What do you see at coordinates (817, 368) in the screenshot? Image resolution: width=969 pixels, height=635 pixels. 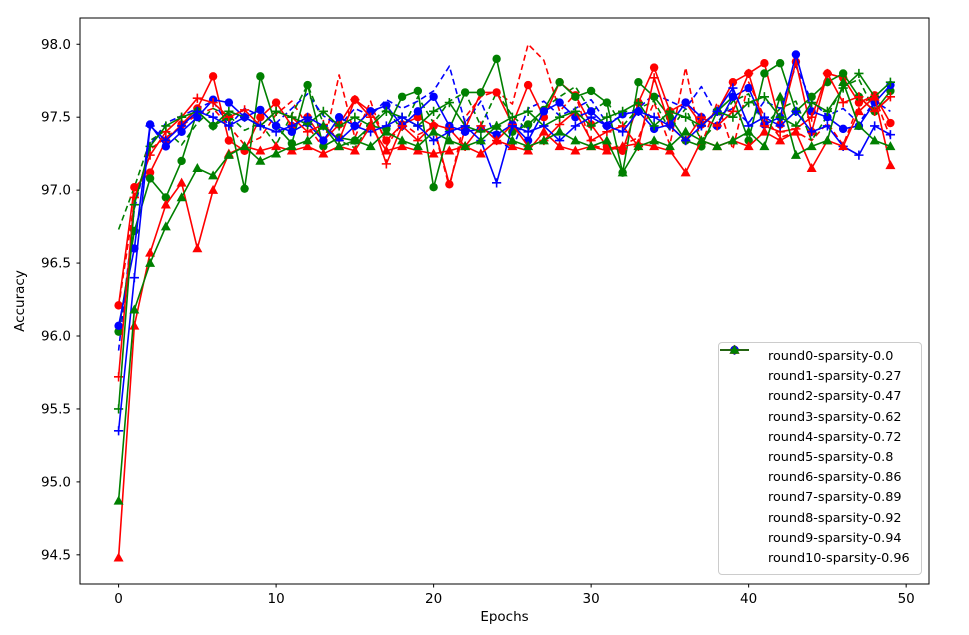 I see `legend-entry: round1-sparsity-0.27` at bounding box center [817, 368].